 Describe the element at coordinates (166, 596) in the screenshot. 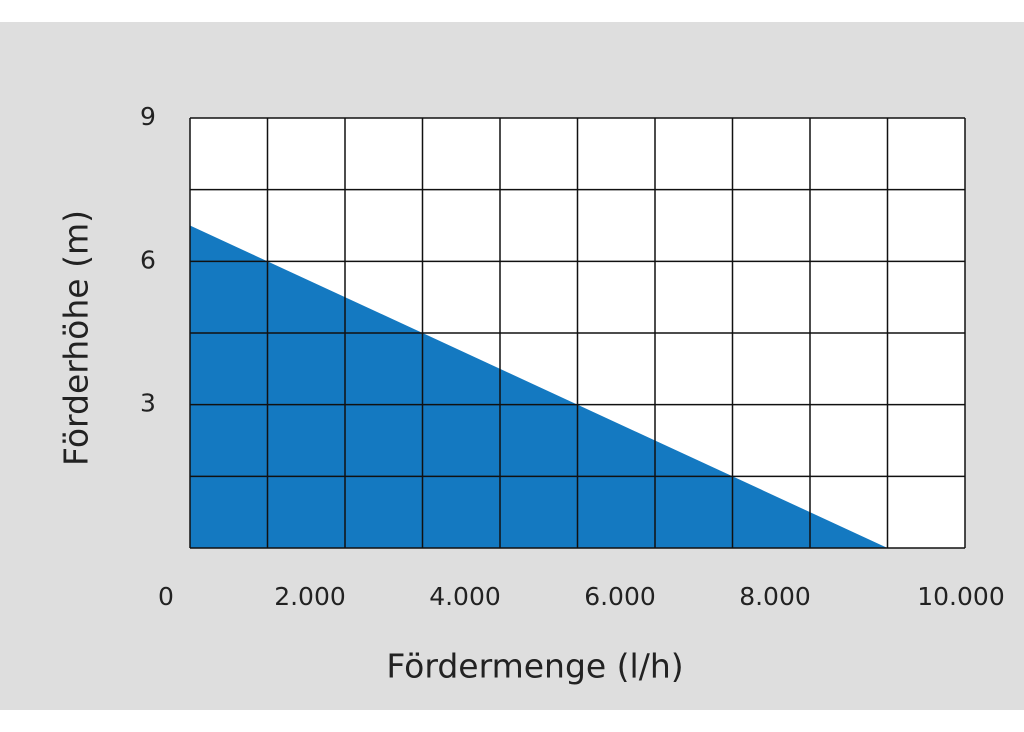

I see `x-tick-label: 0` at that location.